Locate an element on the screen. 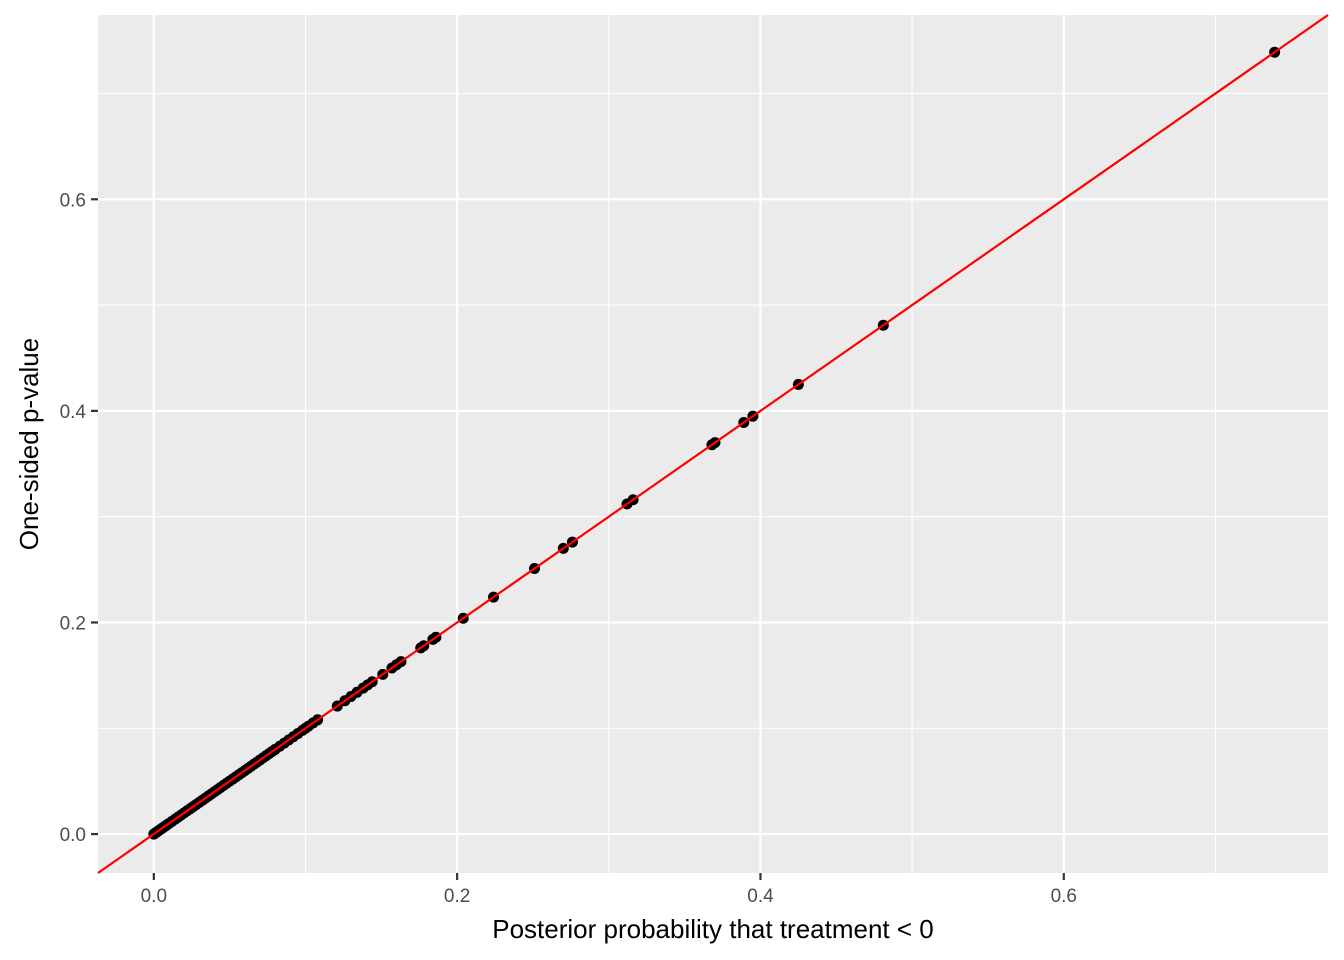  x-tick-label: 0.0 is located at coordinates (154, 896).